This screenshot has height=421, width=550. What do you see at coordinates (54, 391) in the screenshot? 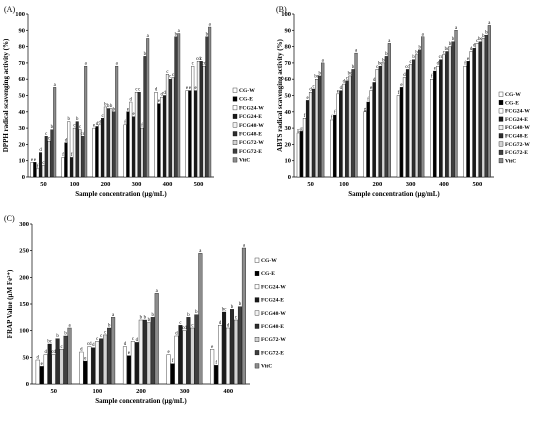
I see `x-tick-label: 50` at bounding box center [54, 391].